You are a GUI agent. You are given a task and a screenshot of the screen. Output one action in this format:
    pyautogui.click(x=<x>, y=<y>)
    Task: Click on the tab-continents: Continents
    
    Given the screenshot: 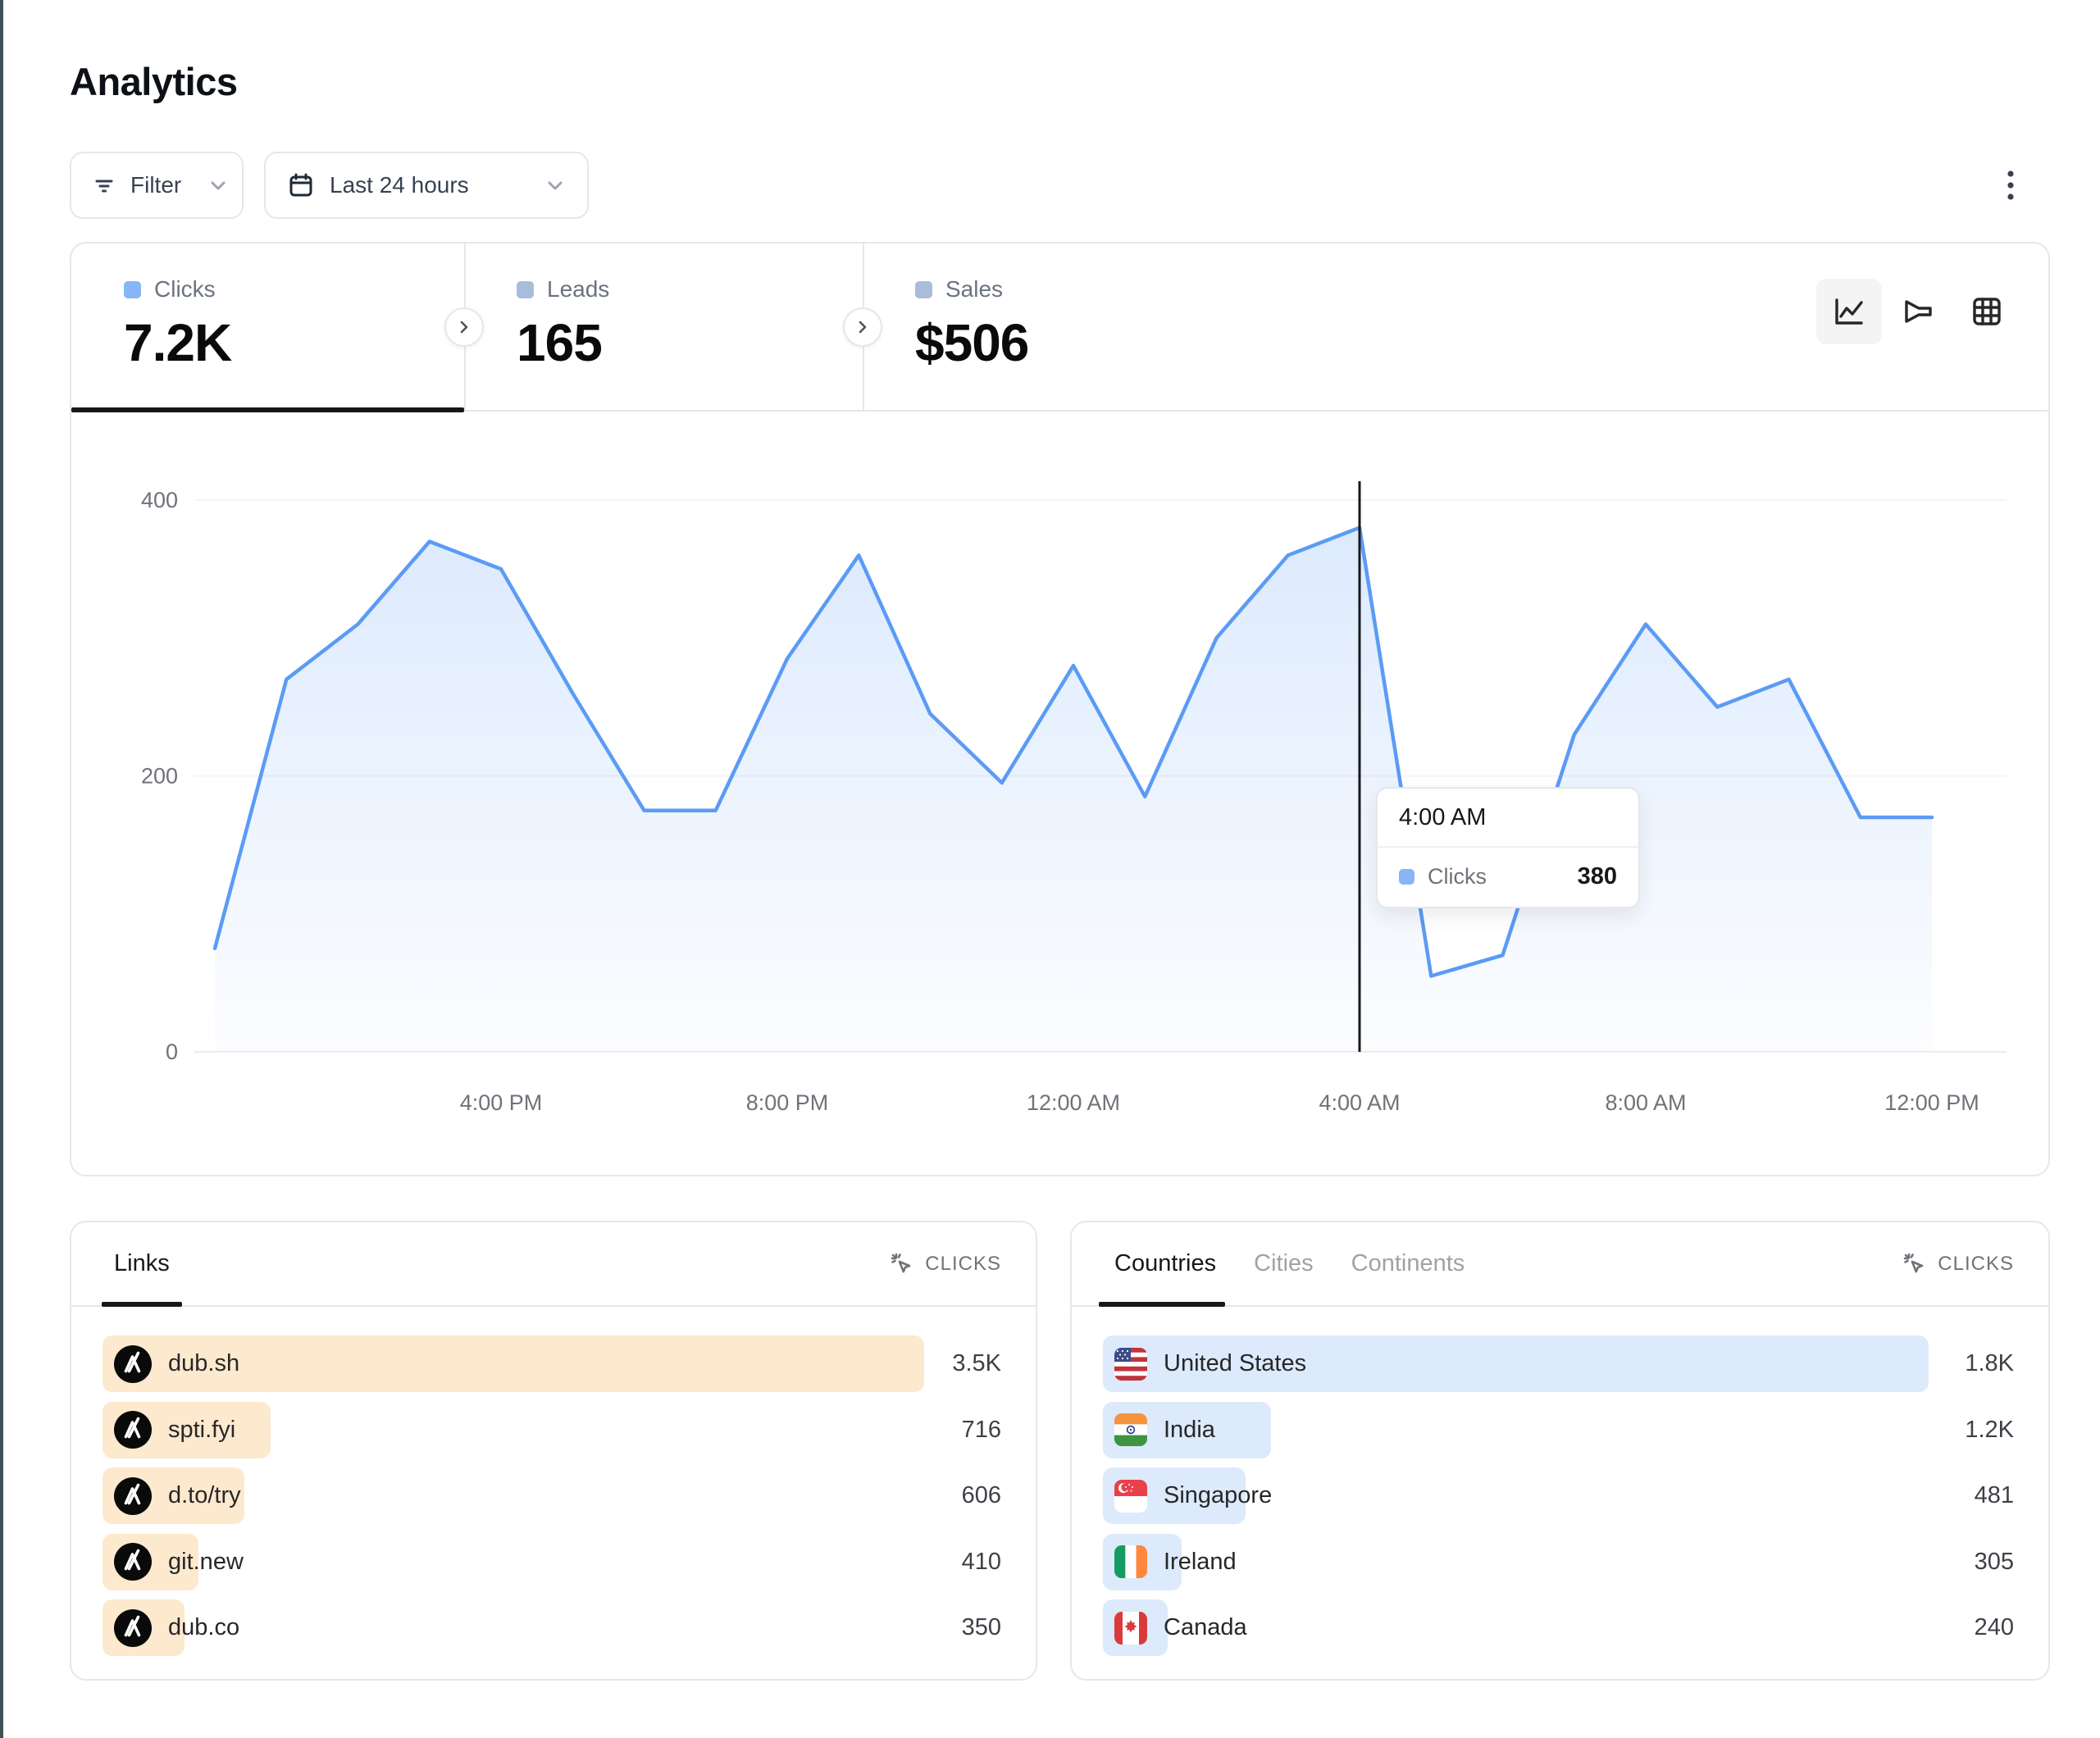 What is the action you would take?
    pyautogui.click(x=1408, y=1263)
    